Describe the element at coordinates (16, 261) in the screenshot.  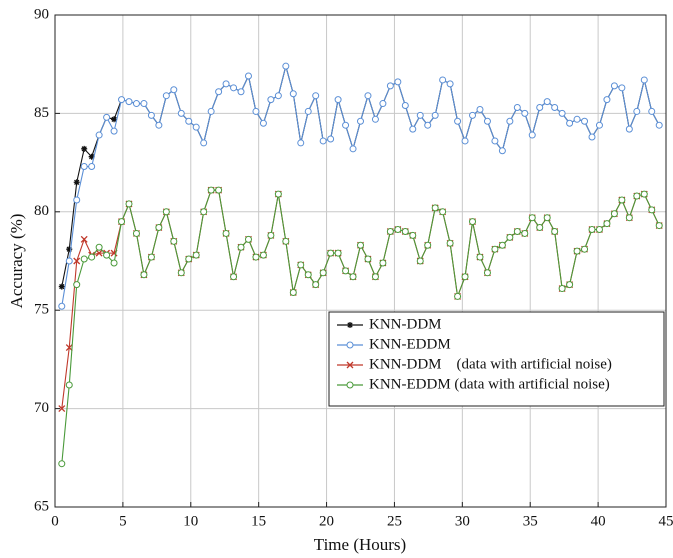
I see `y-axis-label: Accuracy (%)` at that location.